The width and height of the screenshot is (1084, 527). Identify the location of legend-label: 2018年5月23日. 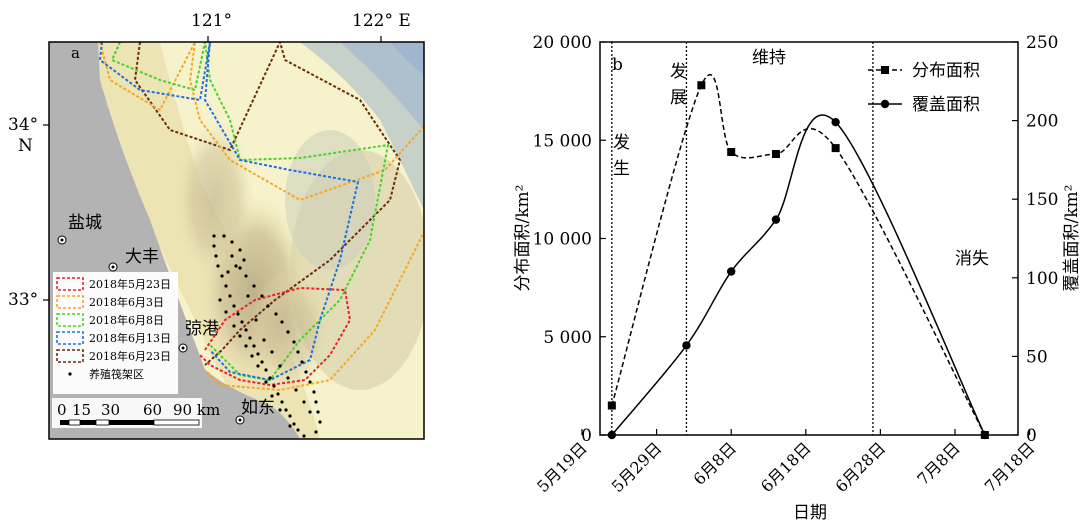
(130, 284).